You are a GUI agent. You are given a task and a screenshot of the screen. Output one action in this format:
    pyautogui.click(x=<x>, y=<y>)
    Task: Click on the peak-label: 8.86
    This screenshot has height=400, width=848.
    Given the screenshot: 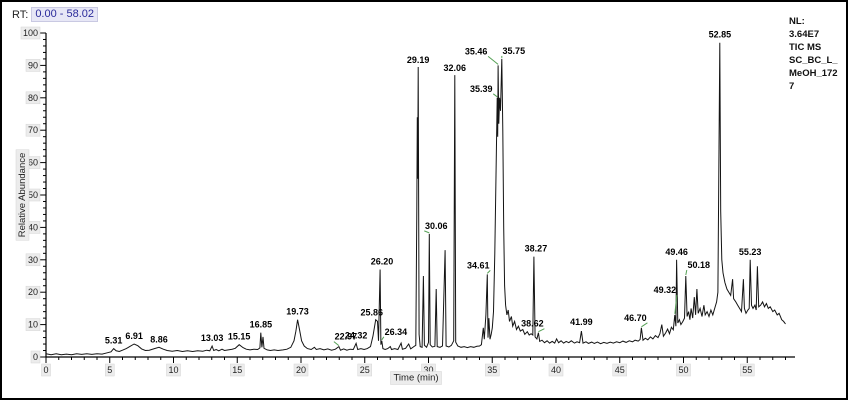 What is the action you would take?
    pyautogui.click(x=159, y=339)
    